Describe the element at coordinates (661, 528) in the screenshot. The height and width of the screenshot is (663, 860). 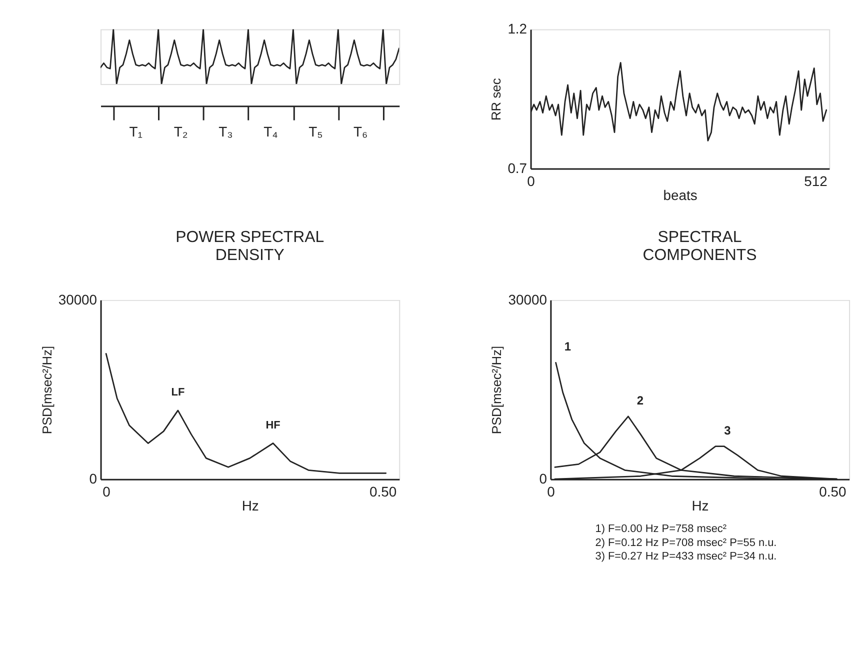
I see `text: 1) F=0.00 Hz P=758 msec²` at that location.